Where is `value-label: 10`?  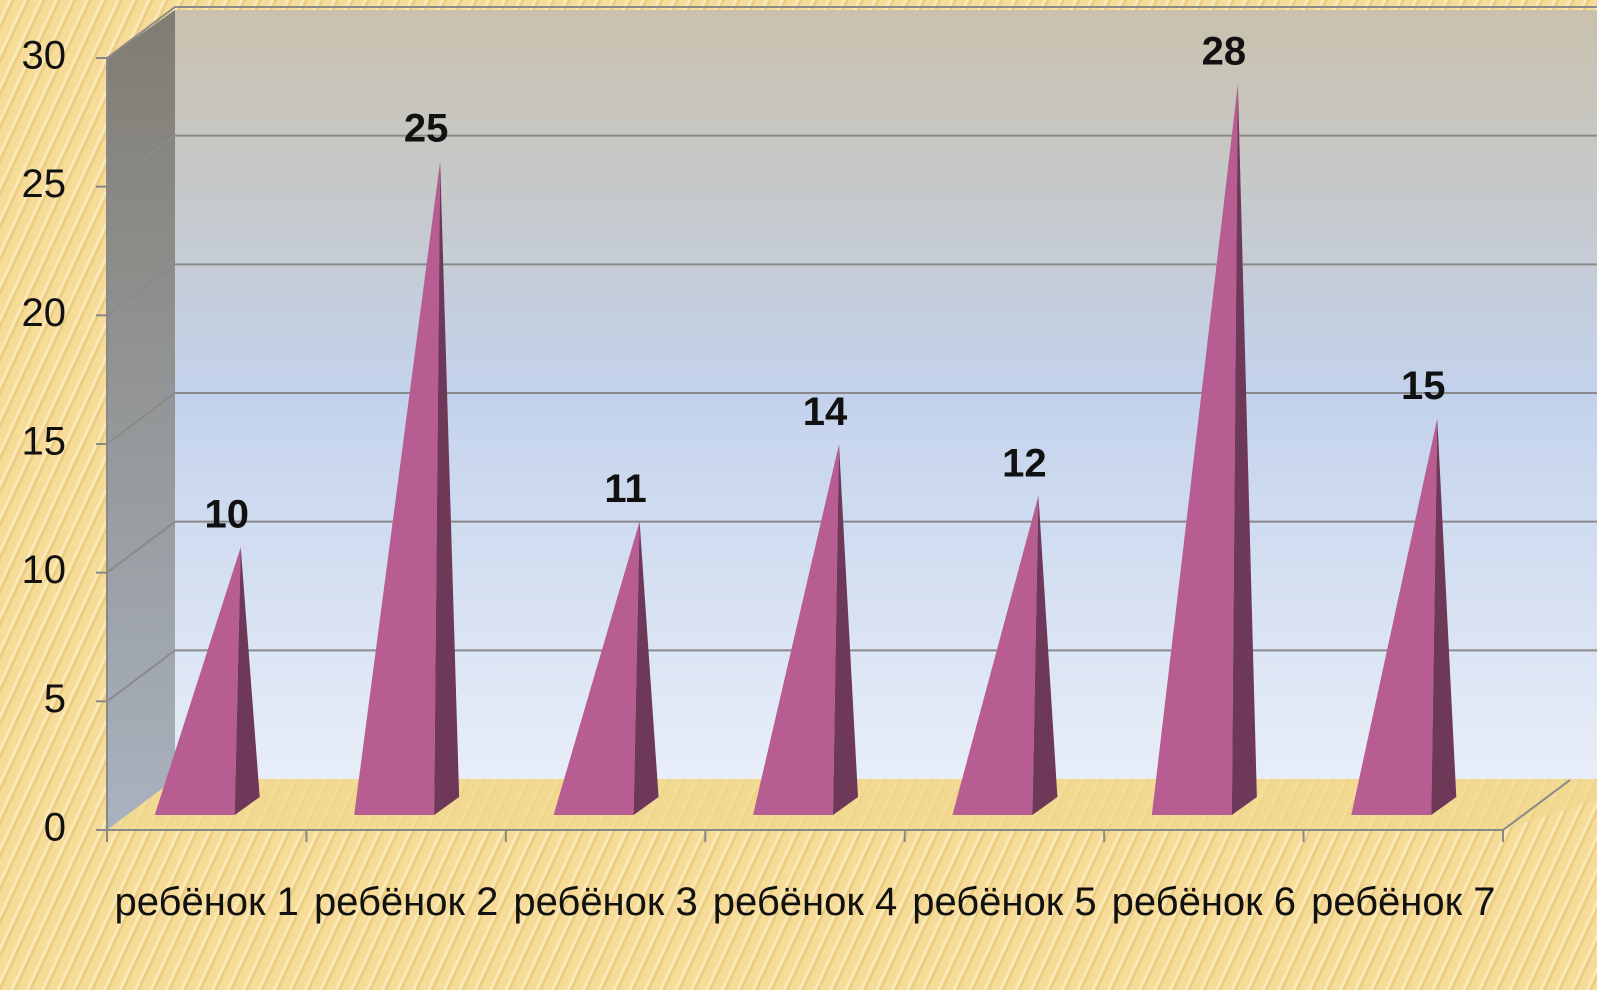 value-label: 10 is located at coordinates (226, 515).